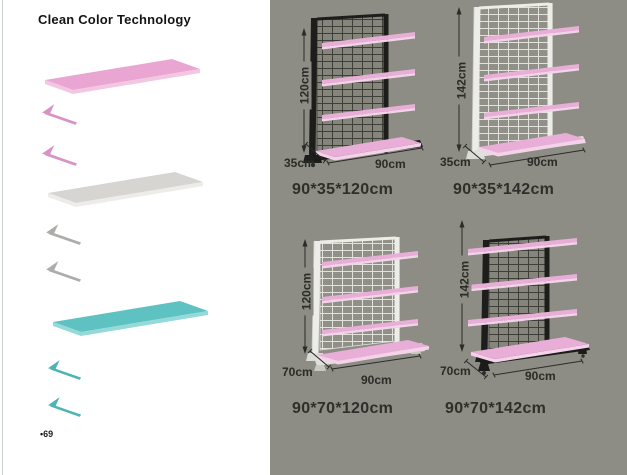  I want to click on product-rack-90-70-142: 142cm 70cm 90cm 90*70*142cm, so click(530, 317).